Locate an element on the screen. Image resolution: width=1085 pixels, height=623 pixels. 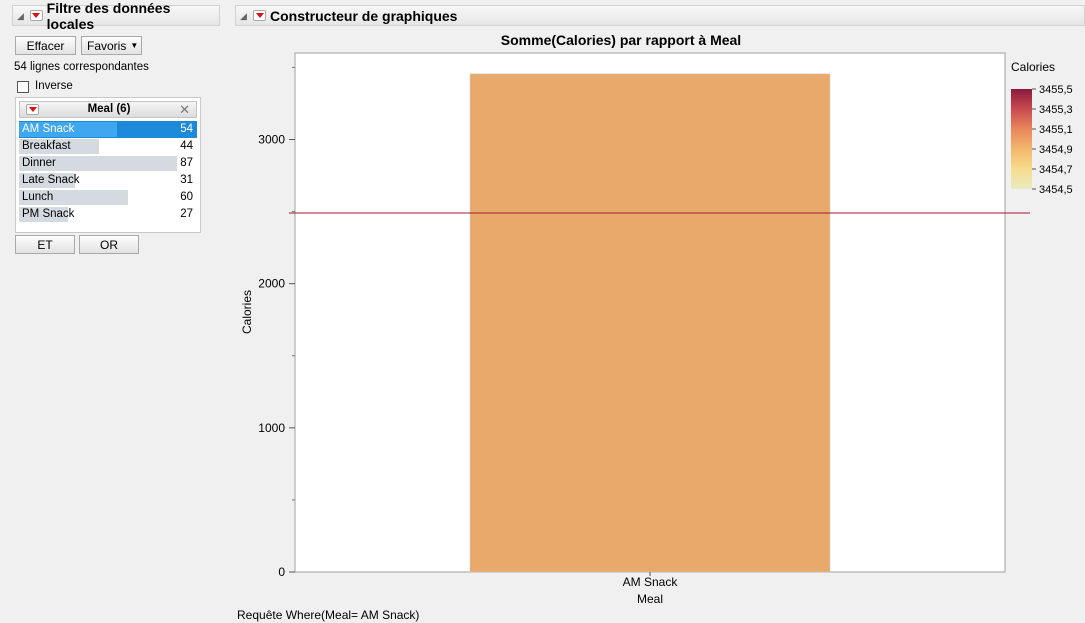
filter-item-label: AM Snack is located at coordinates (48, 129).